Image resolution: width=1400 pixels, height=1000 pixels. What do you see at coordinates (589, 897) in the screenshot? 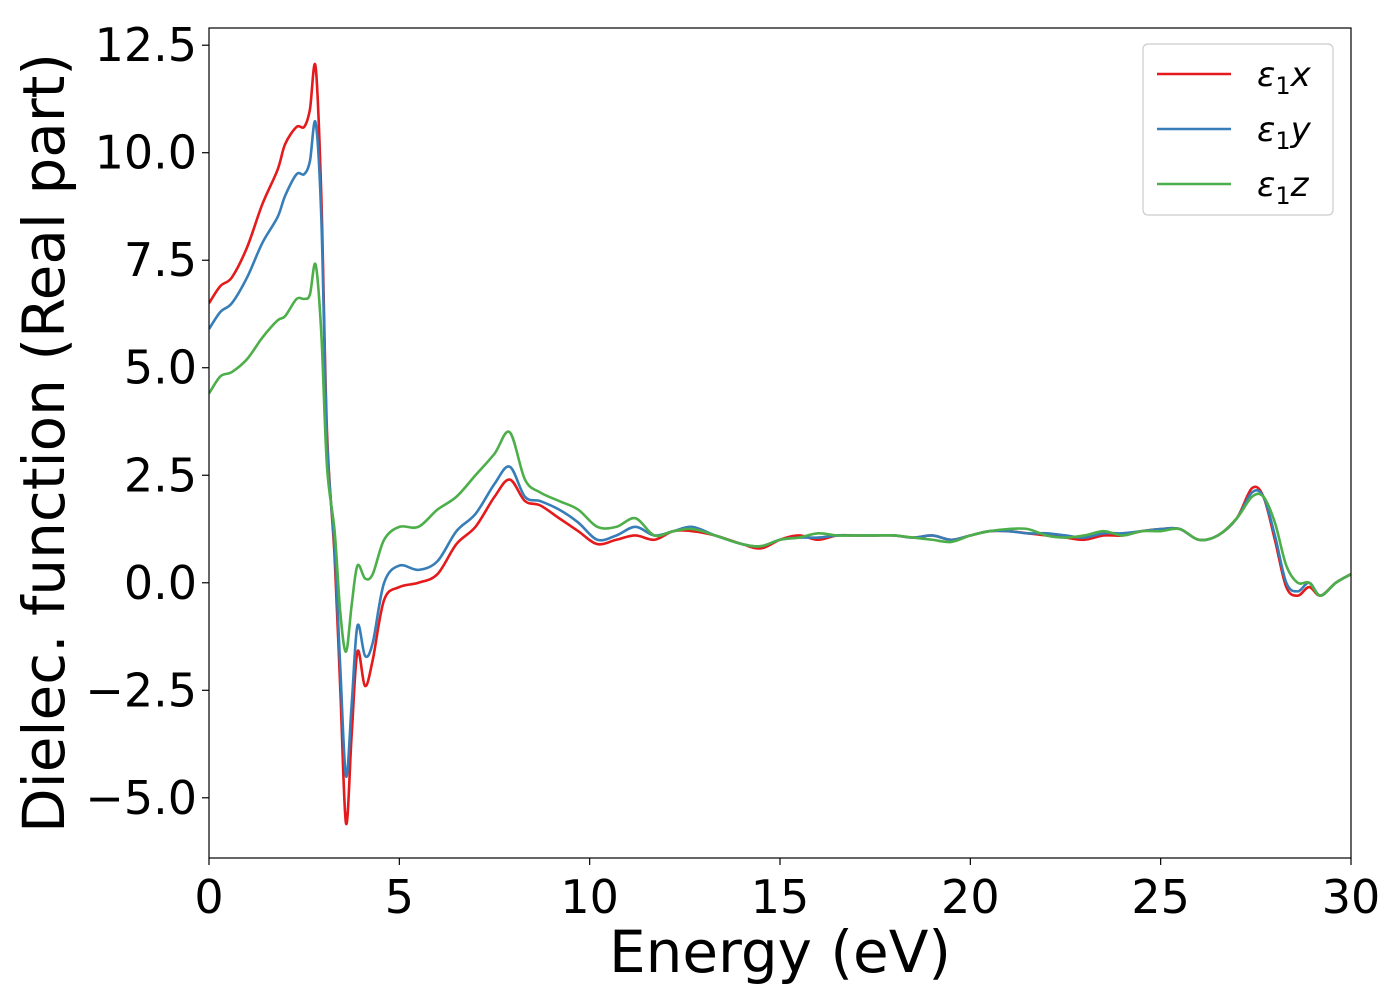
I see `x-tick-label: 10` at bounding box center [589, 897].